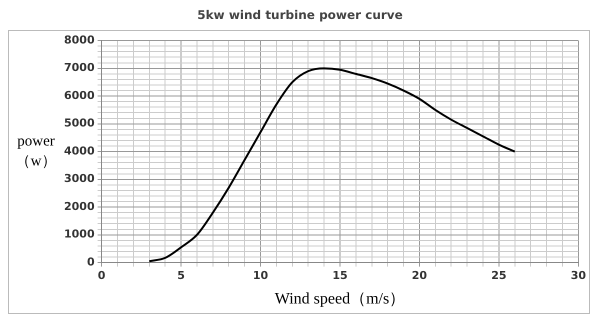 The width and height of the screenshot is (600, 322). I want to click on y-tick-label: 7000, so click(79, 67).